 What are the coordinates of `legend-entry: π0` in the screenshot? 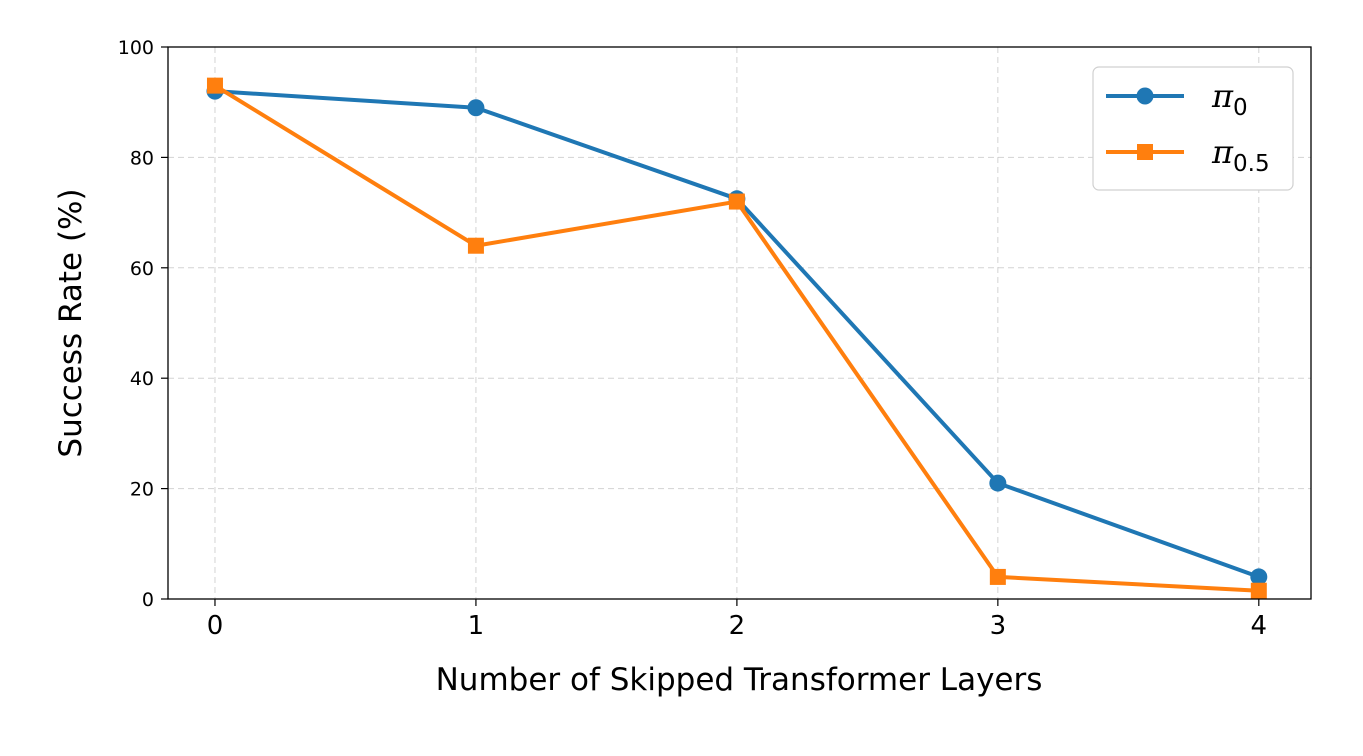 It's located at (1177, 99).